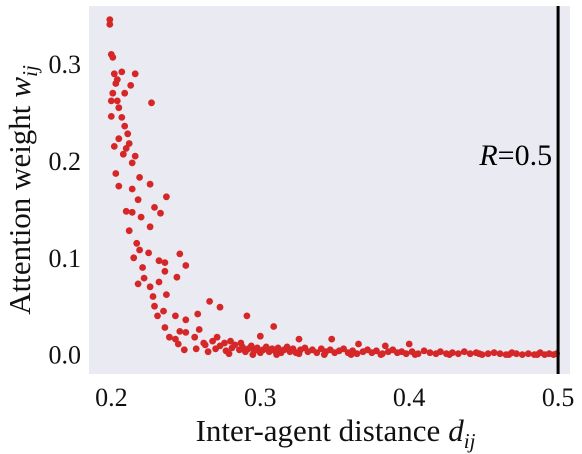 The width and height of the screenshot is (582, 454). What do you see at coordinates (409, 397) in the screenshot?
I see `x-tick-label: 0.4` at bounding box center [409, 397].